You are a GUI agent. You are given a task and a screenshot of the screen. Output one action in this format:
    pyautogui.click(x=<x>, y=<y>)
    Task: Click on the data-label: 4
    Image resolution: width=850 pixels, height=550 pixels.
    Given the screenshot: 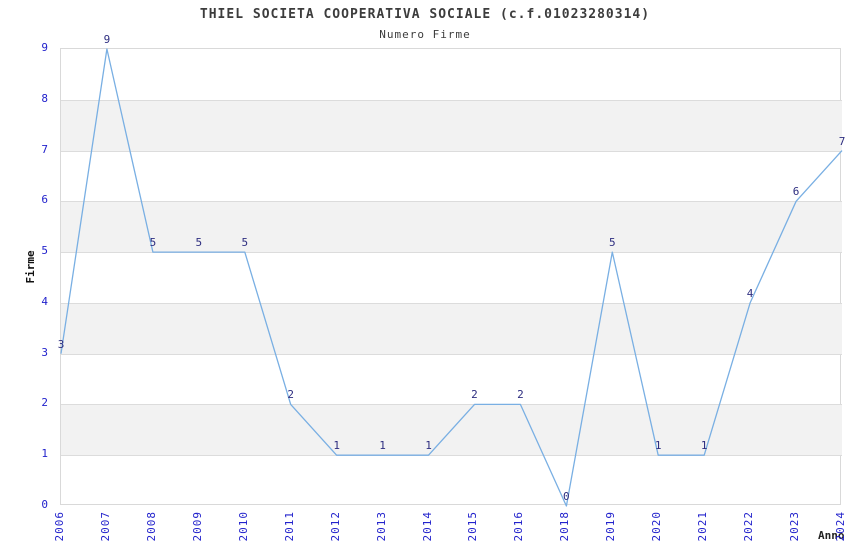 What is the action you would take?
    pyautogui.click(x=750, y=293)
    